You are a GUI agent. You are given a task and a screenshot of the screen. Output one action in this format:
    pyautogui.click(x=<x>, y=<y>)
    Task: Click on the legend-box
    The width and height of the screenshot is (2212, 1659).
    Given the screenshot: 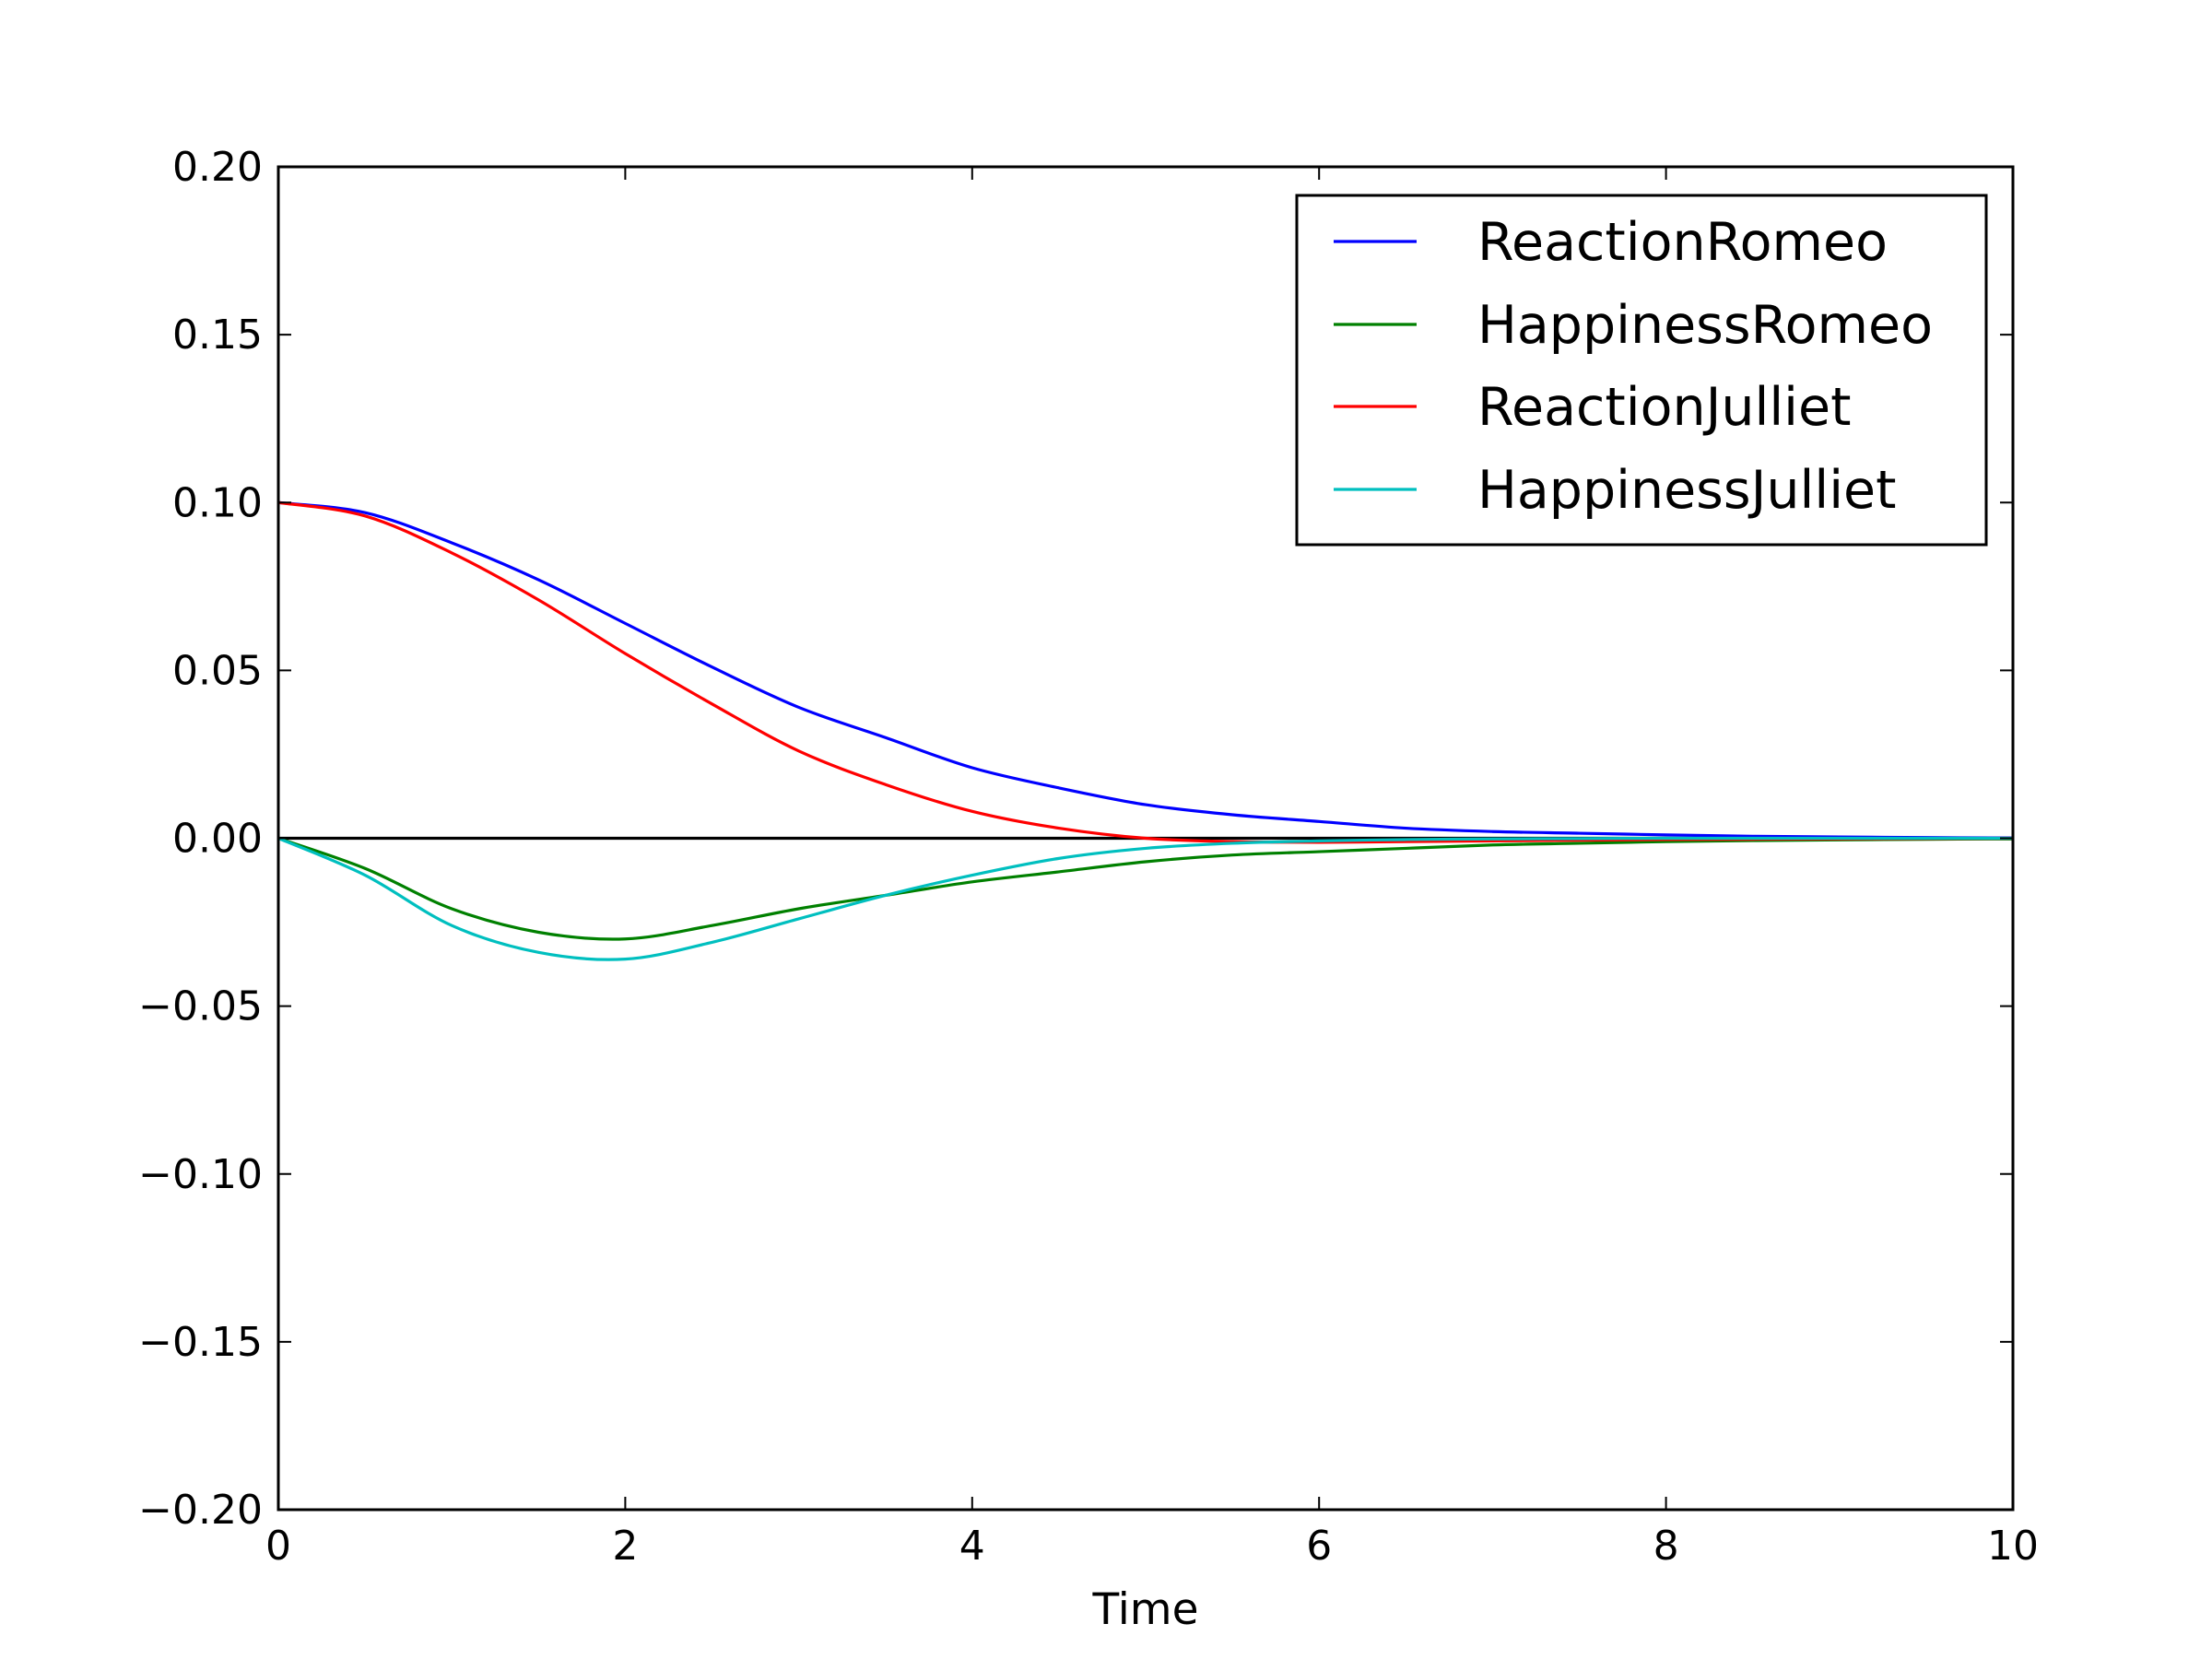 What is the action you would take?
    pyautogui.click(x=1641, y=370)
    